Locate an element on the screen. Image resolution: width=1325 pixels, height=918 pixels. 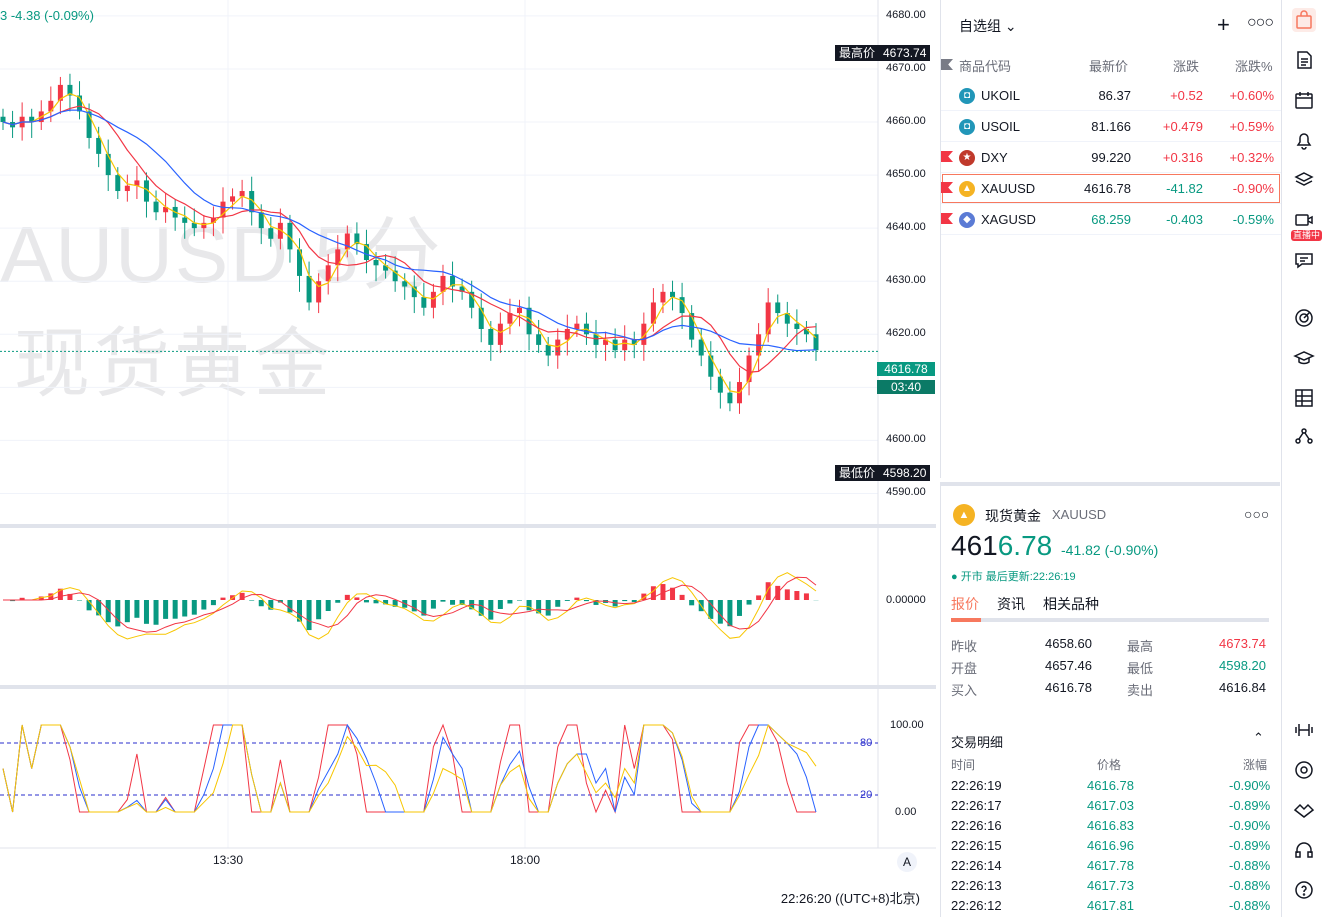
kdj-line is located at coordinates (409, 768).